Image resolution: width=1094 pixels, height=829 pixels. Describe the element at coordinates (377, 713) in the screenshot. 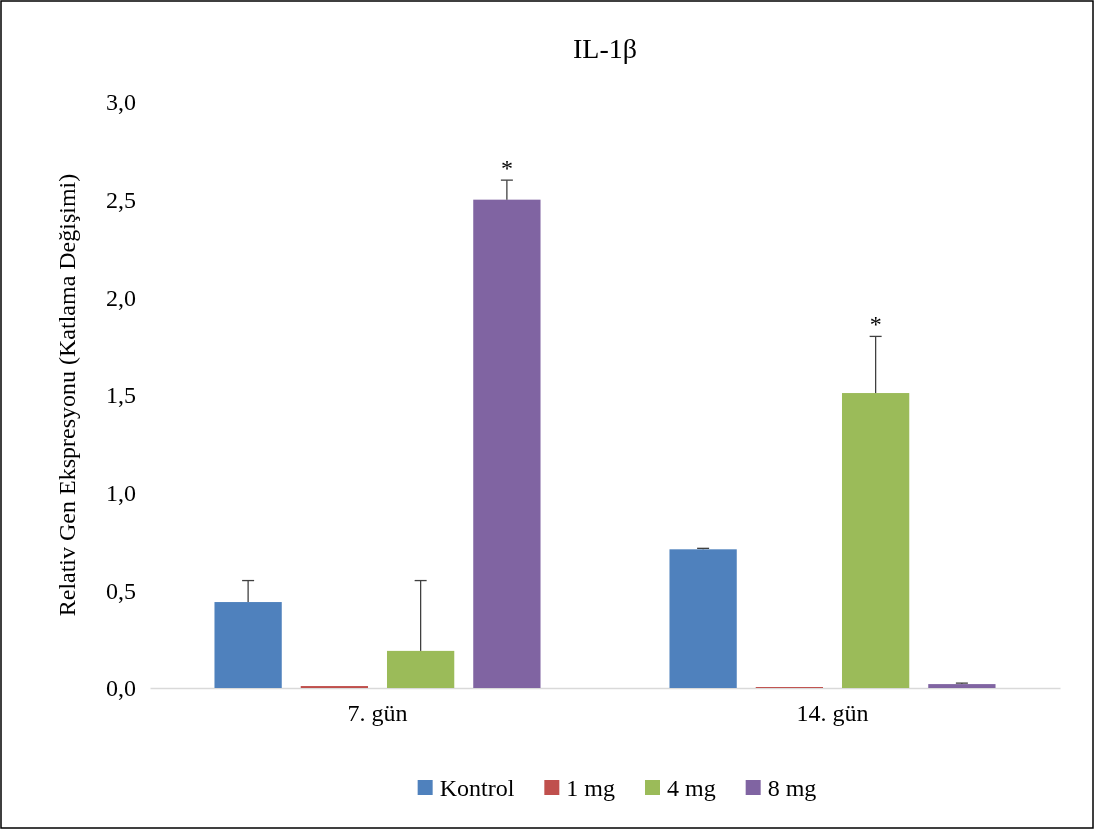

I see `x-tick-label: 7. gün` at that location.